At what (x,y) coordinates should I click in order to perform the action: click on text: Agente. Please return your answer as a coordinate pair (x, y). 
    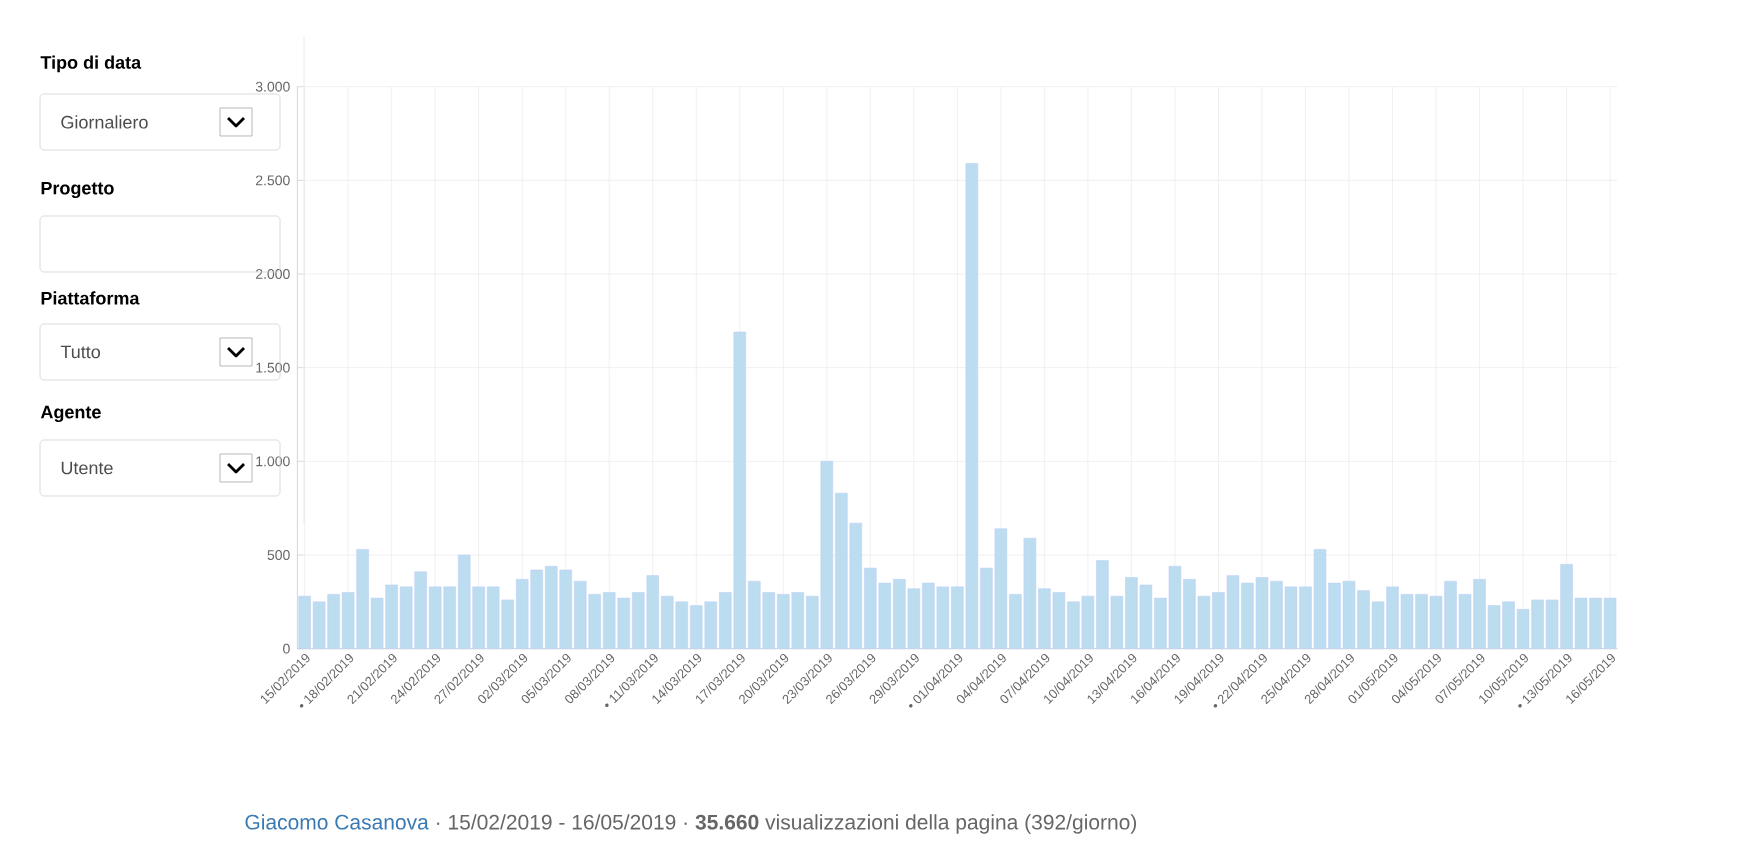
    Looking at the image, I should click on (70, 414).